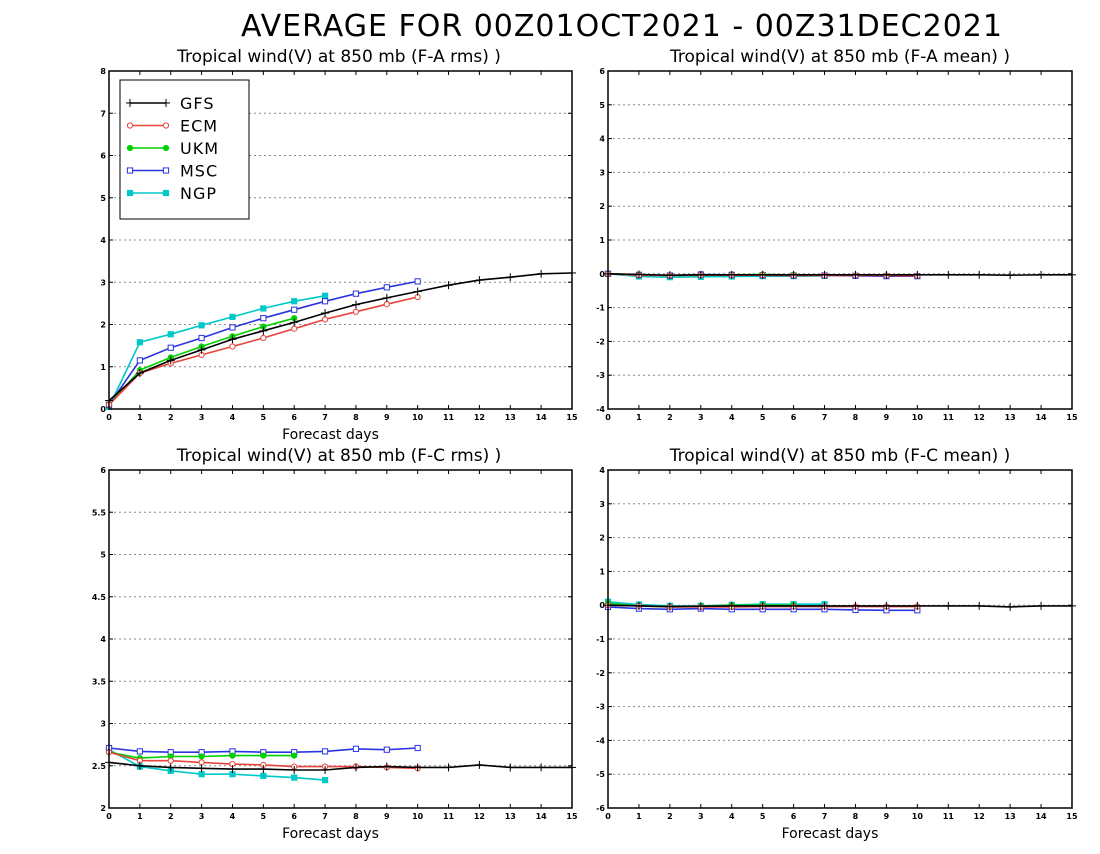 This screenshot has width=1100, height=854. I want to click on series-ngp, so click(217, 351).